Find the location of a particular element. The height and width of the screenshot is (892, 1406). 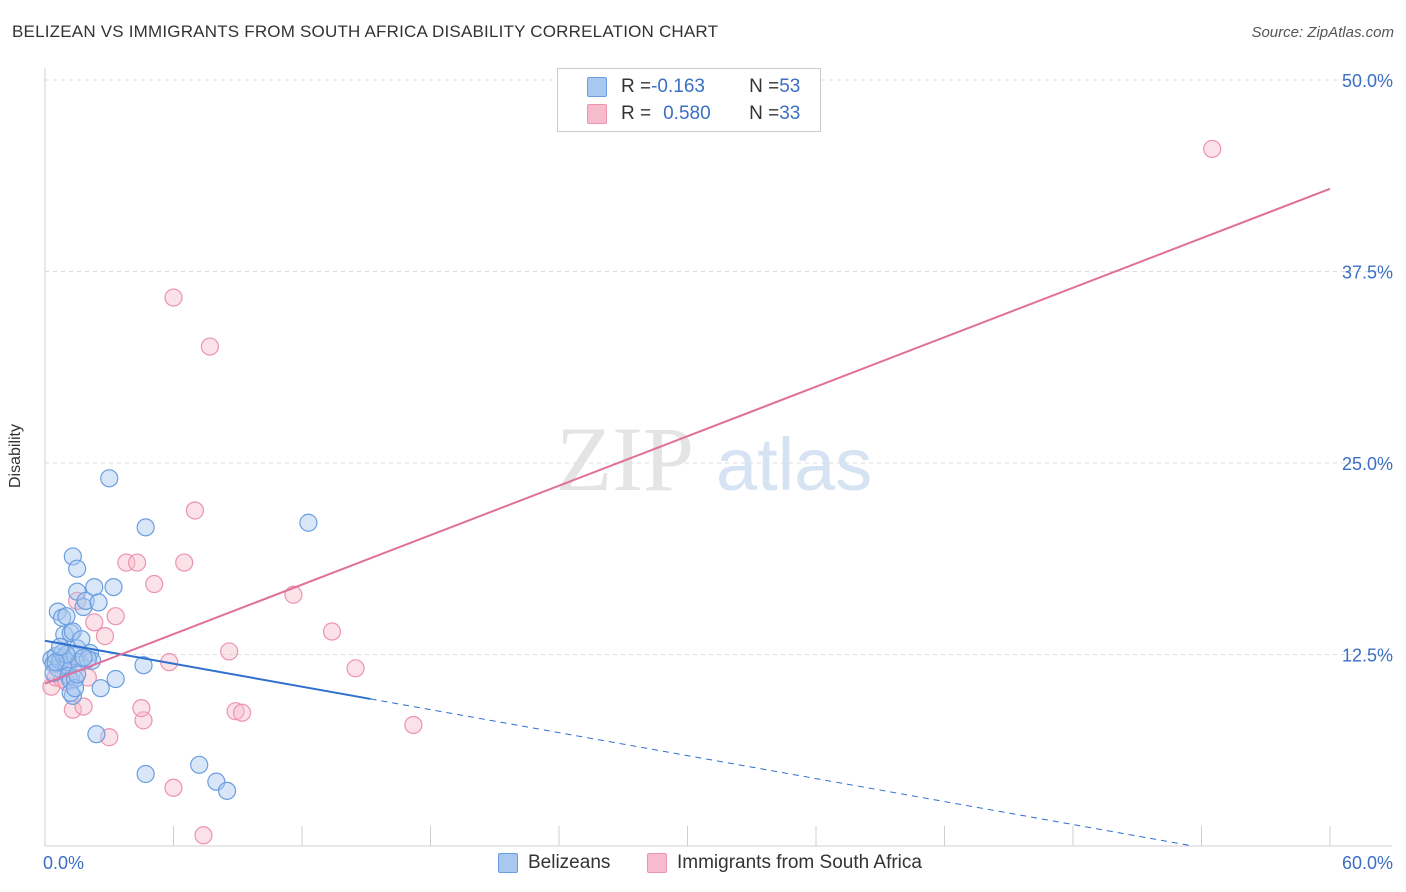

bottom-legend-belizeans: Belizeans is located at coordinates (554, 863).